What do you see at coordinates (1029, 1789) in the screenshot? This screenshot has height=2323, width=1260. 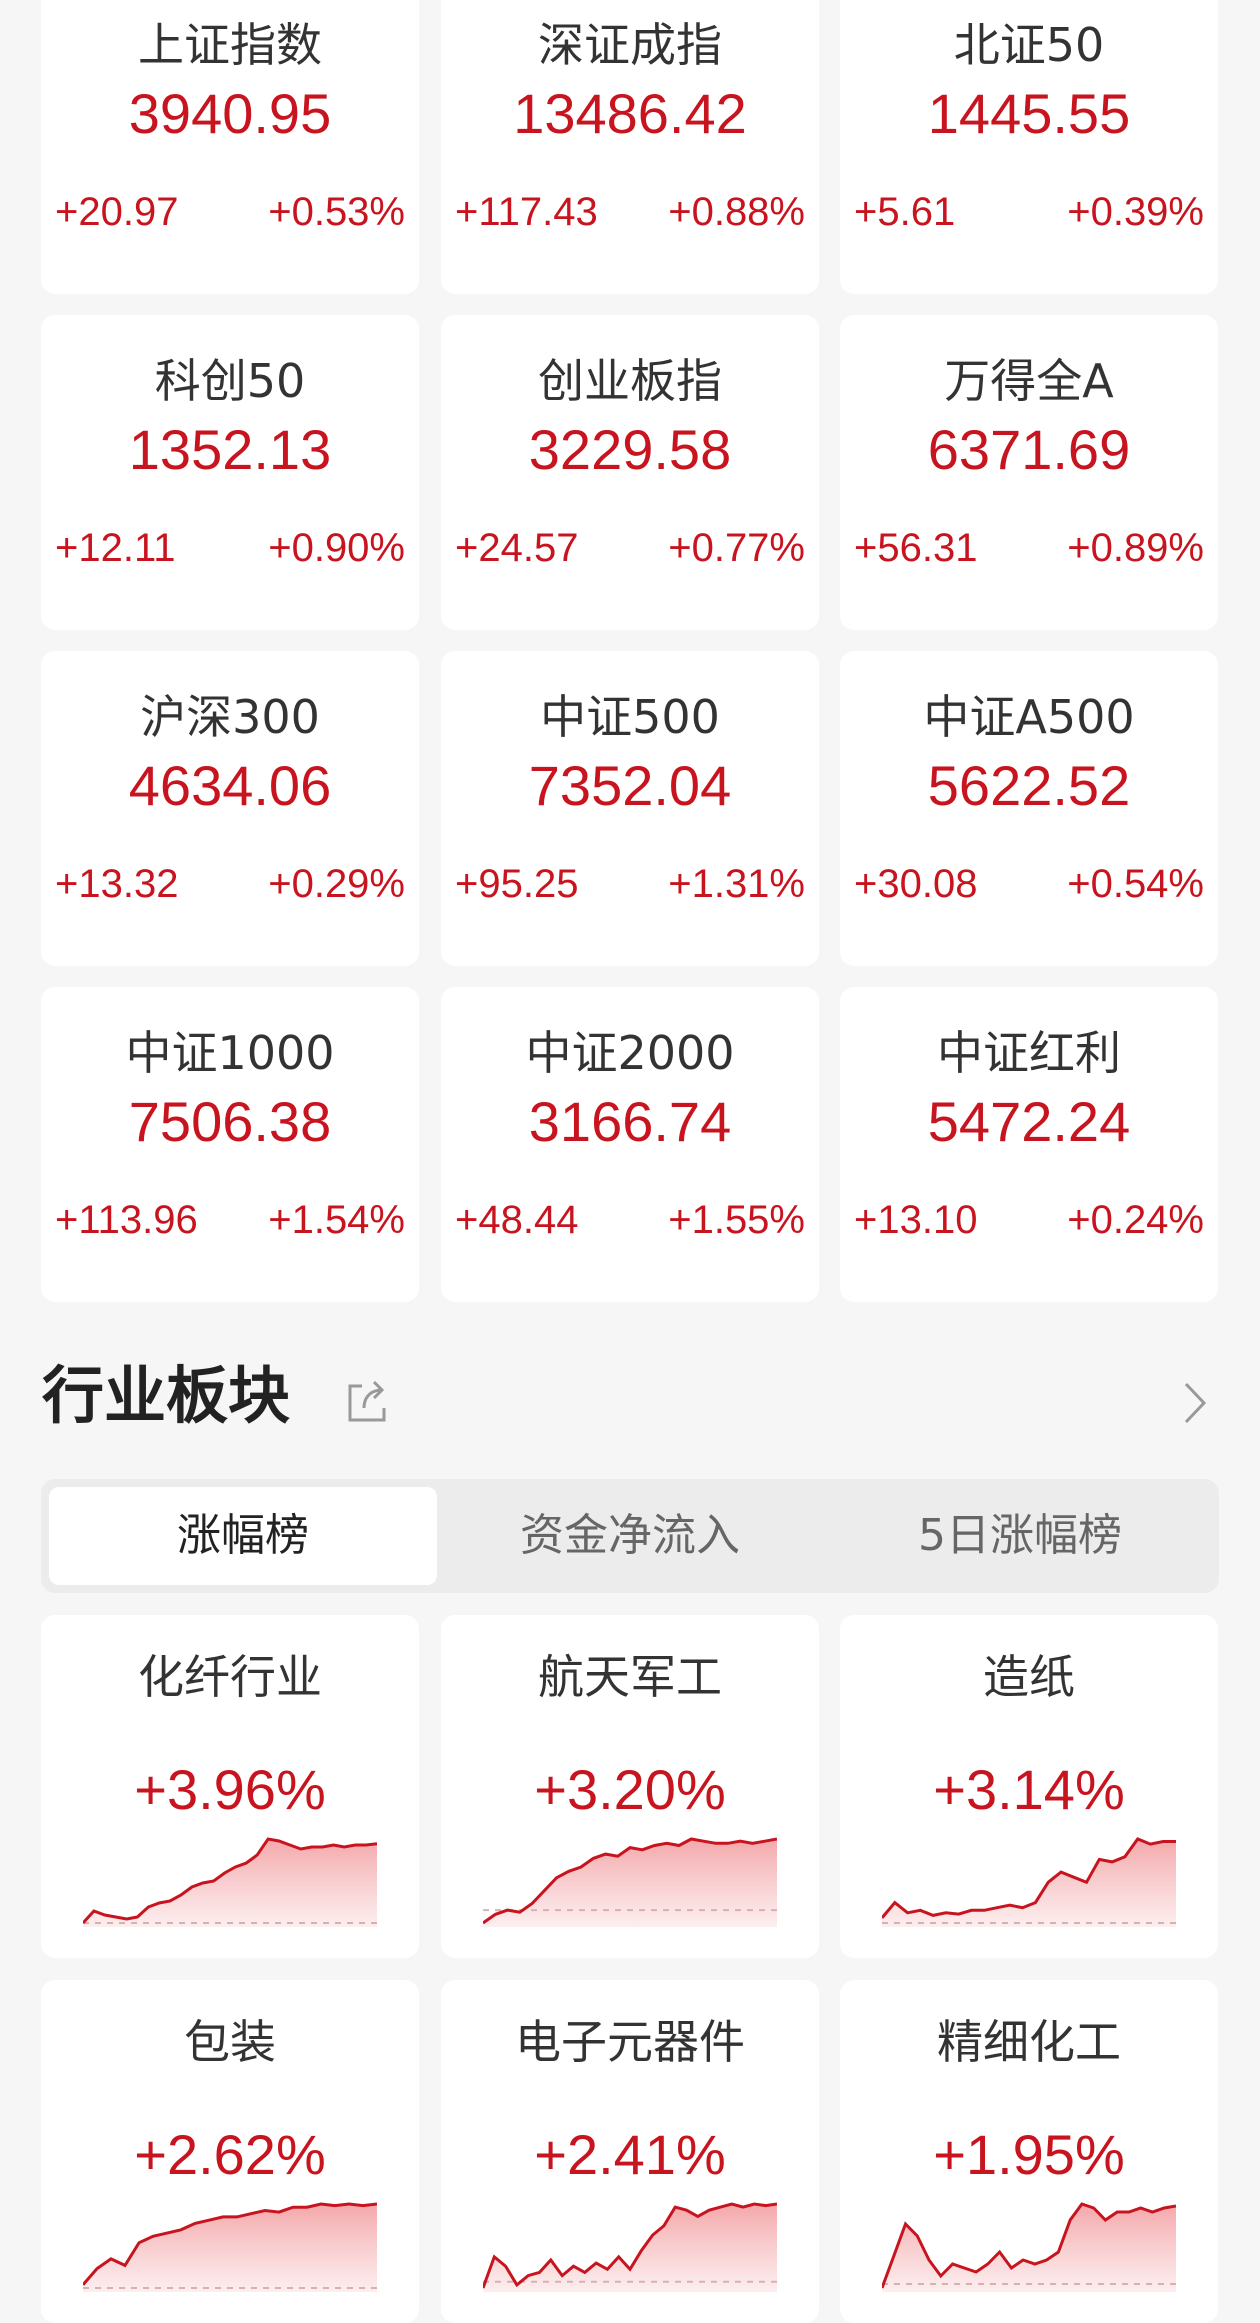 I see `sector-change-pct: +3.14%` at bounding box center [1029, 1789].